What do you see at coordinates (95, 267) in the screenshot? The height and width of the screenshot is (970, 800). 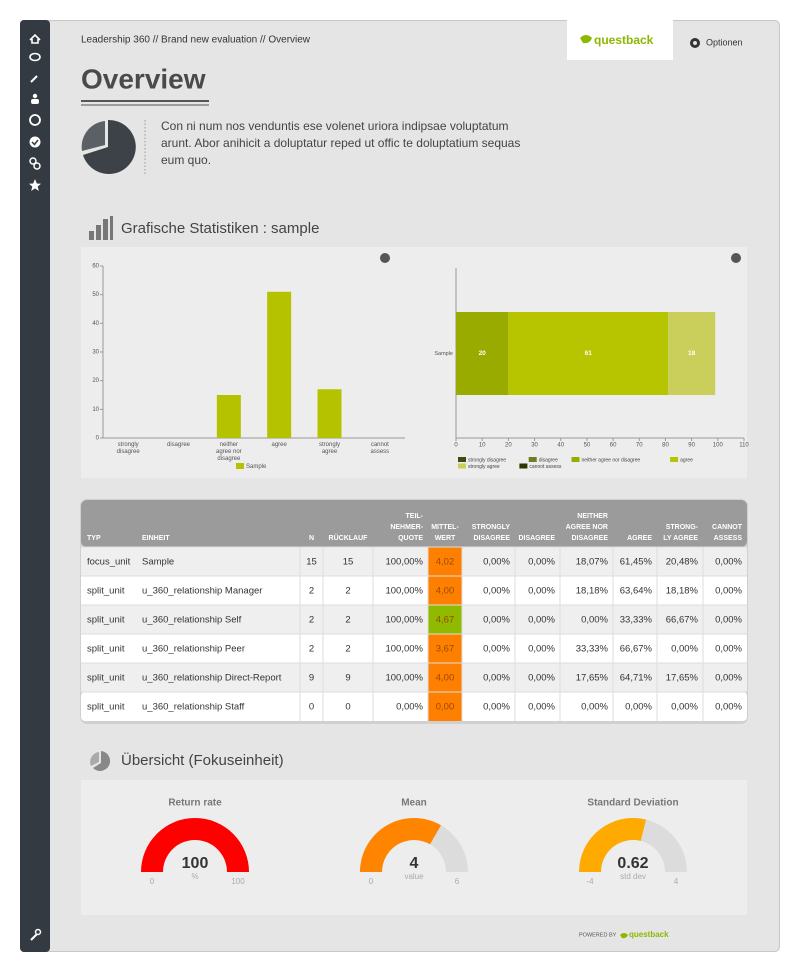 I see `y-tick-label: 60` at bounding box center [95, 267].